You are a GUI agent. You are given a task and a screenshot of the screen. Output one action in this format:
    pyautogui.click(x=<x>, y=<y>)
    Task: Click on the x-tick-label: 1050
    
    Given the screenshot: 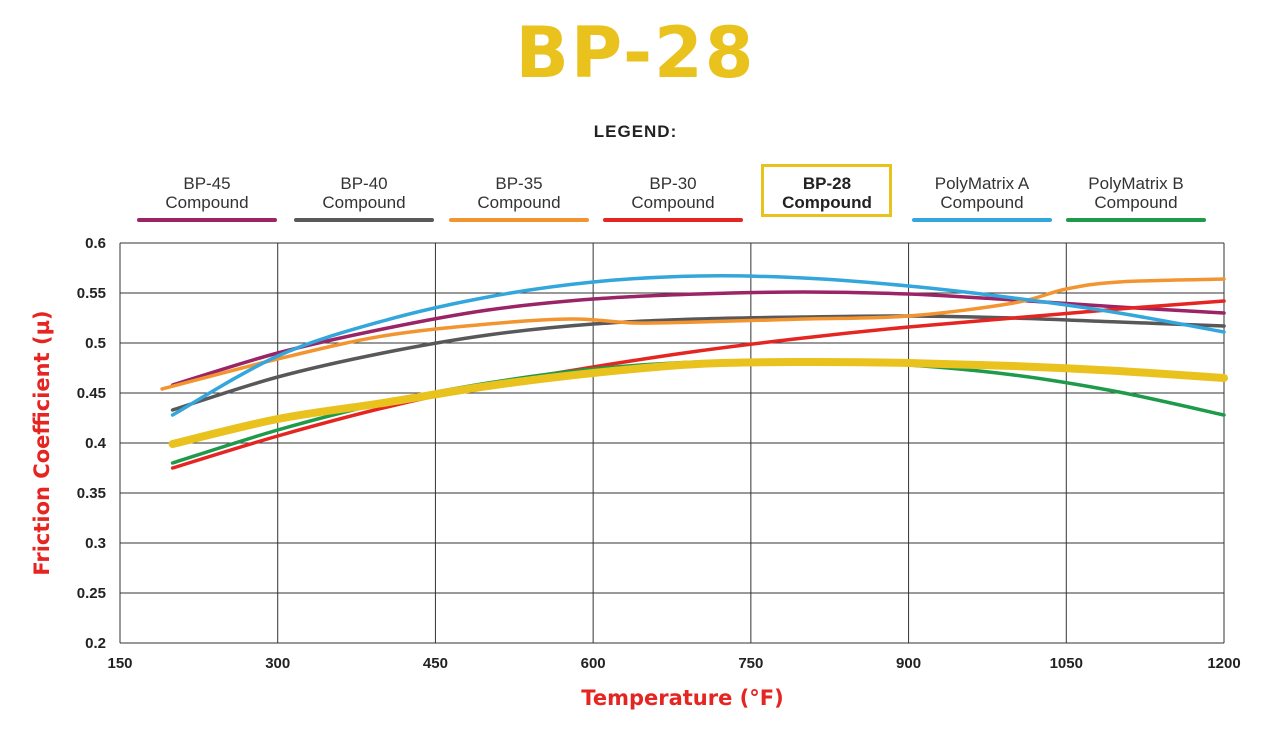 What is the action you would take?
    pyautogui.click(x=1066, y=663)
    